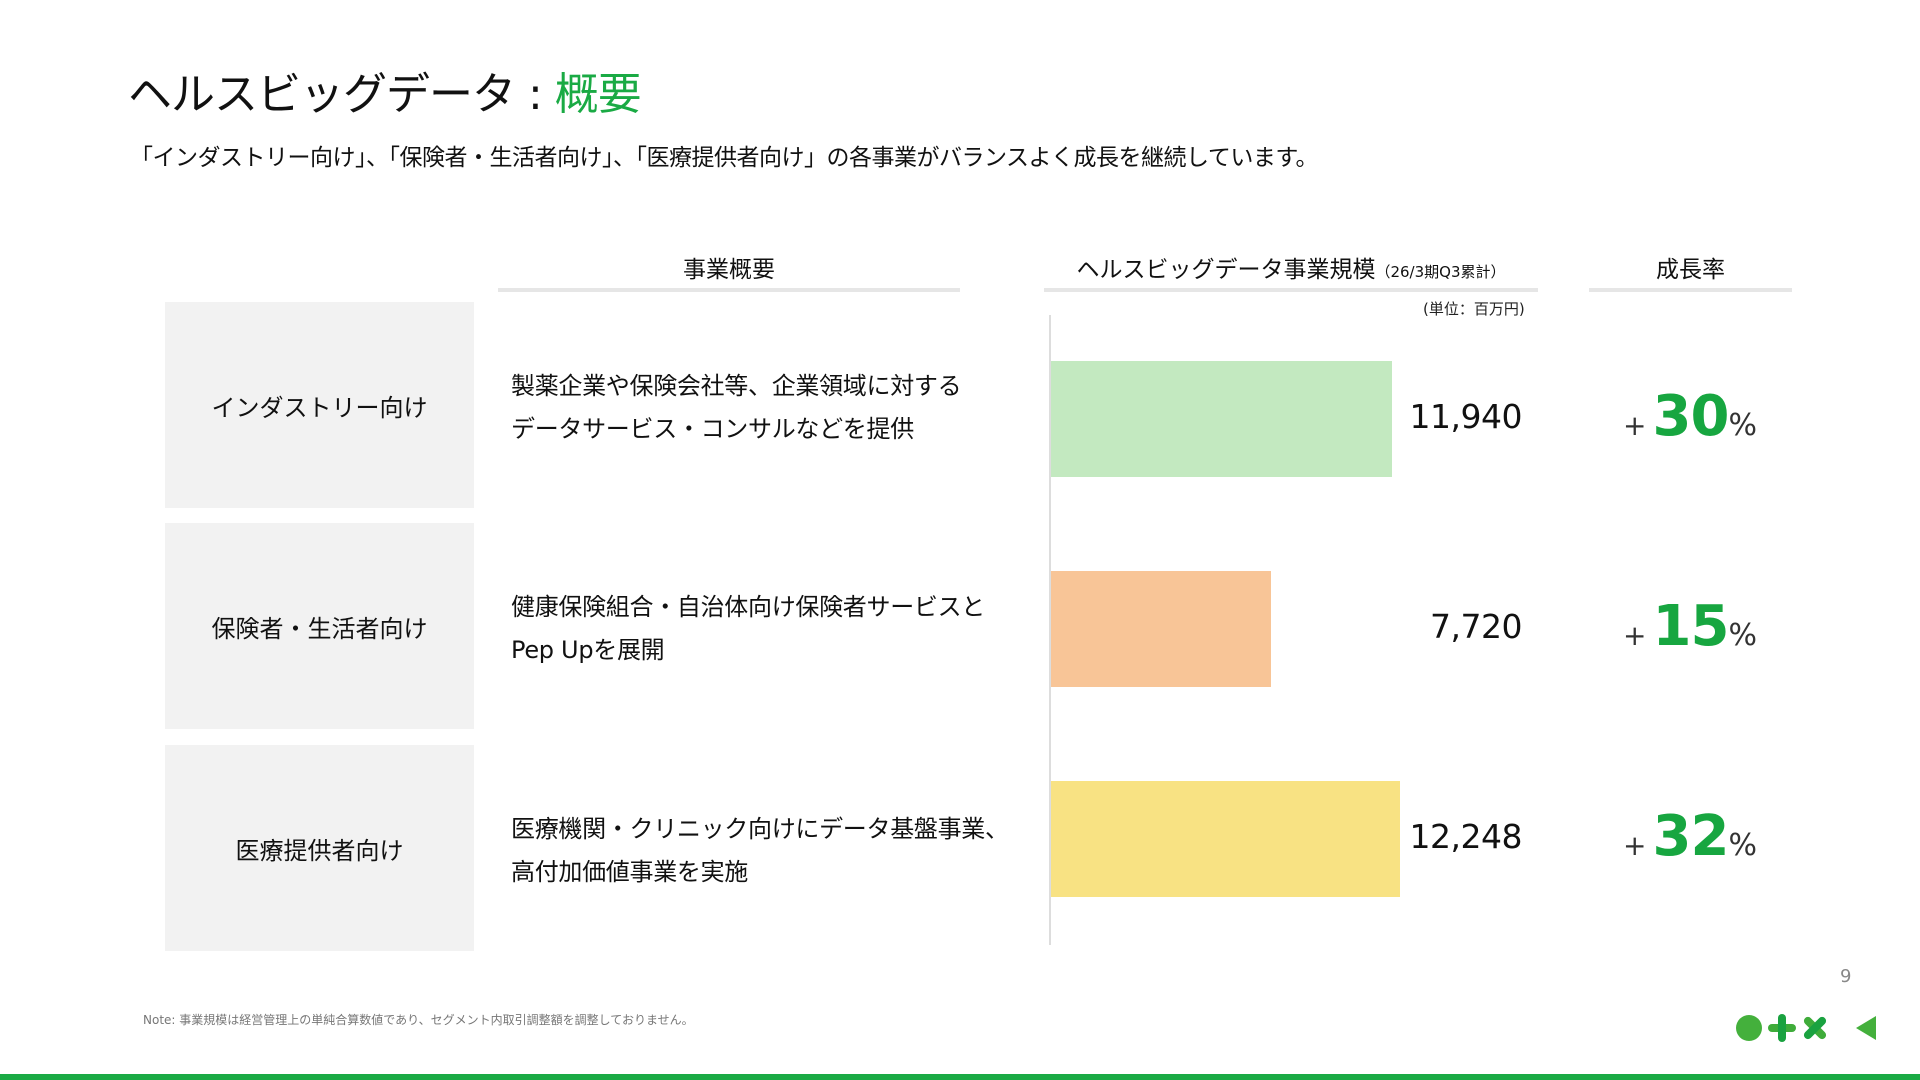 The height and width of the screenshot is (1080, 1920). Describe the element at coordinates (760, 829) in the screenshot. I see `description-line: 医療機関・クリニック向けにデータ基盤事業、` at that location.